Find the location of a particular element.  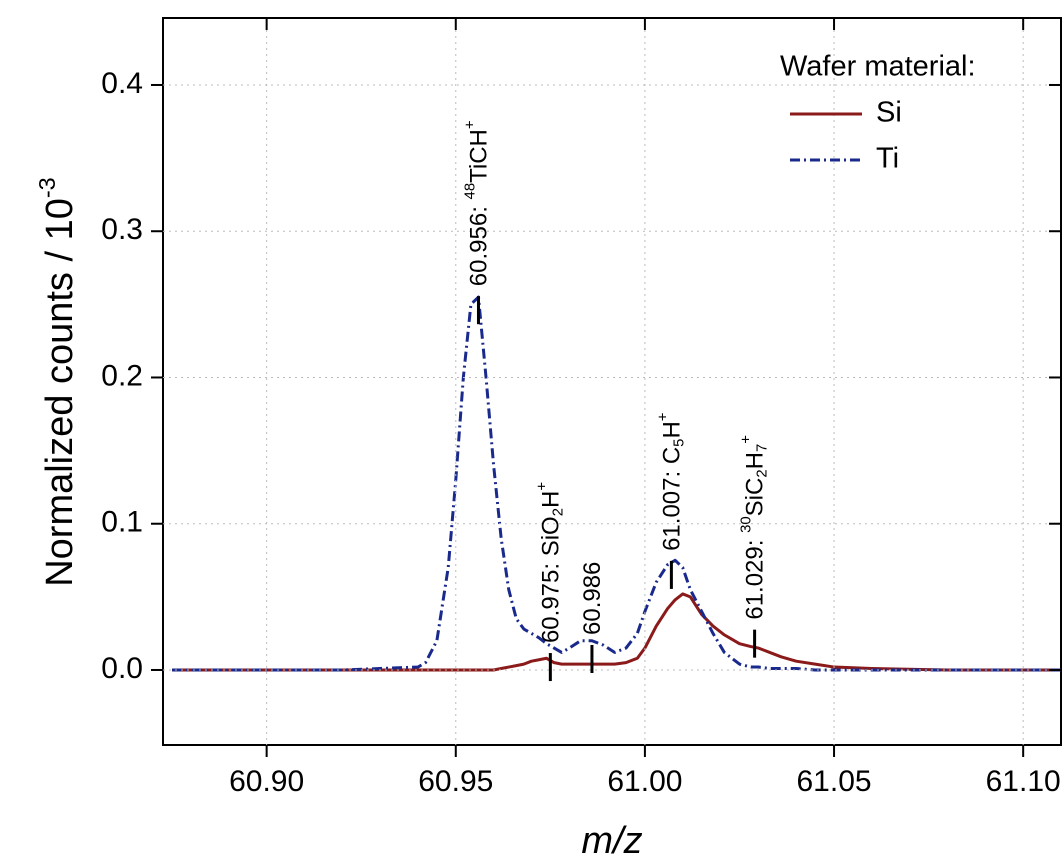

x-tick-label: 60.95 is located at coordinates (455, 781).